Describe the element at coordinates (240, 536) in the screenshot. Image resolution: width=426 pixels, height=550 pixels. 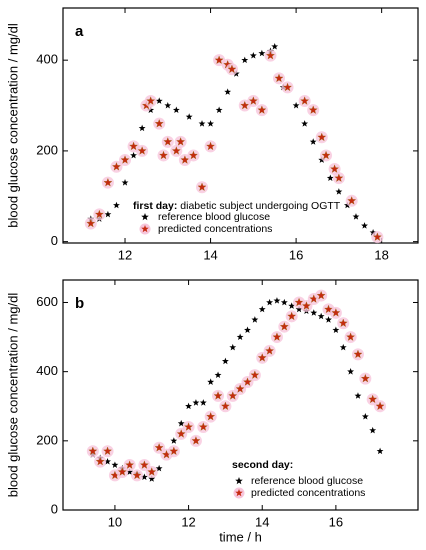
I see `x-axis-label: time / h` at that location.